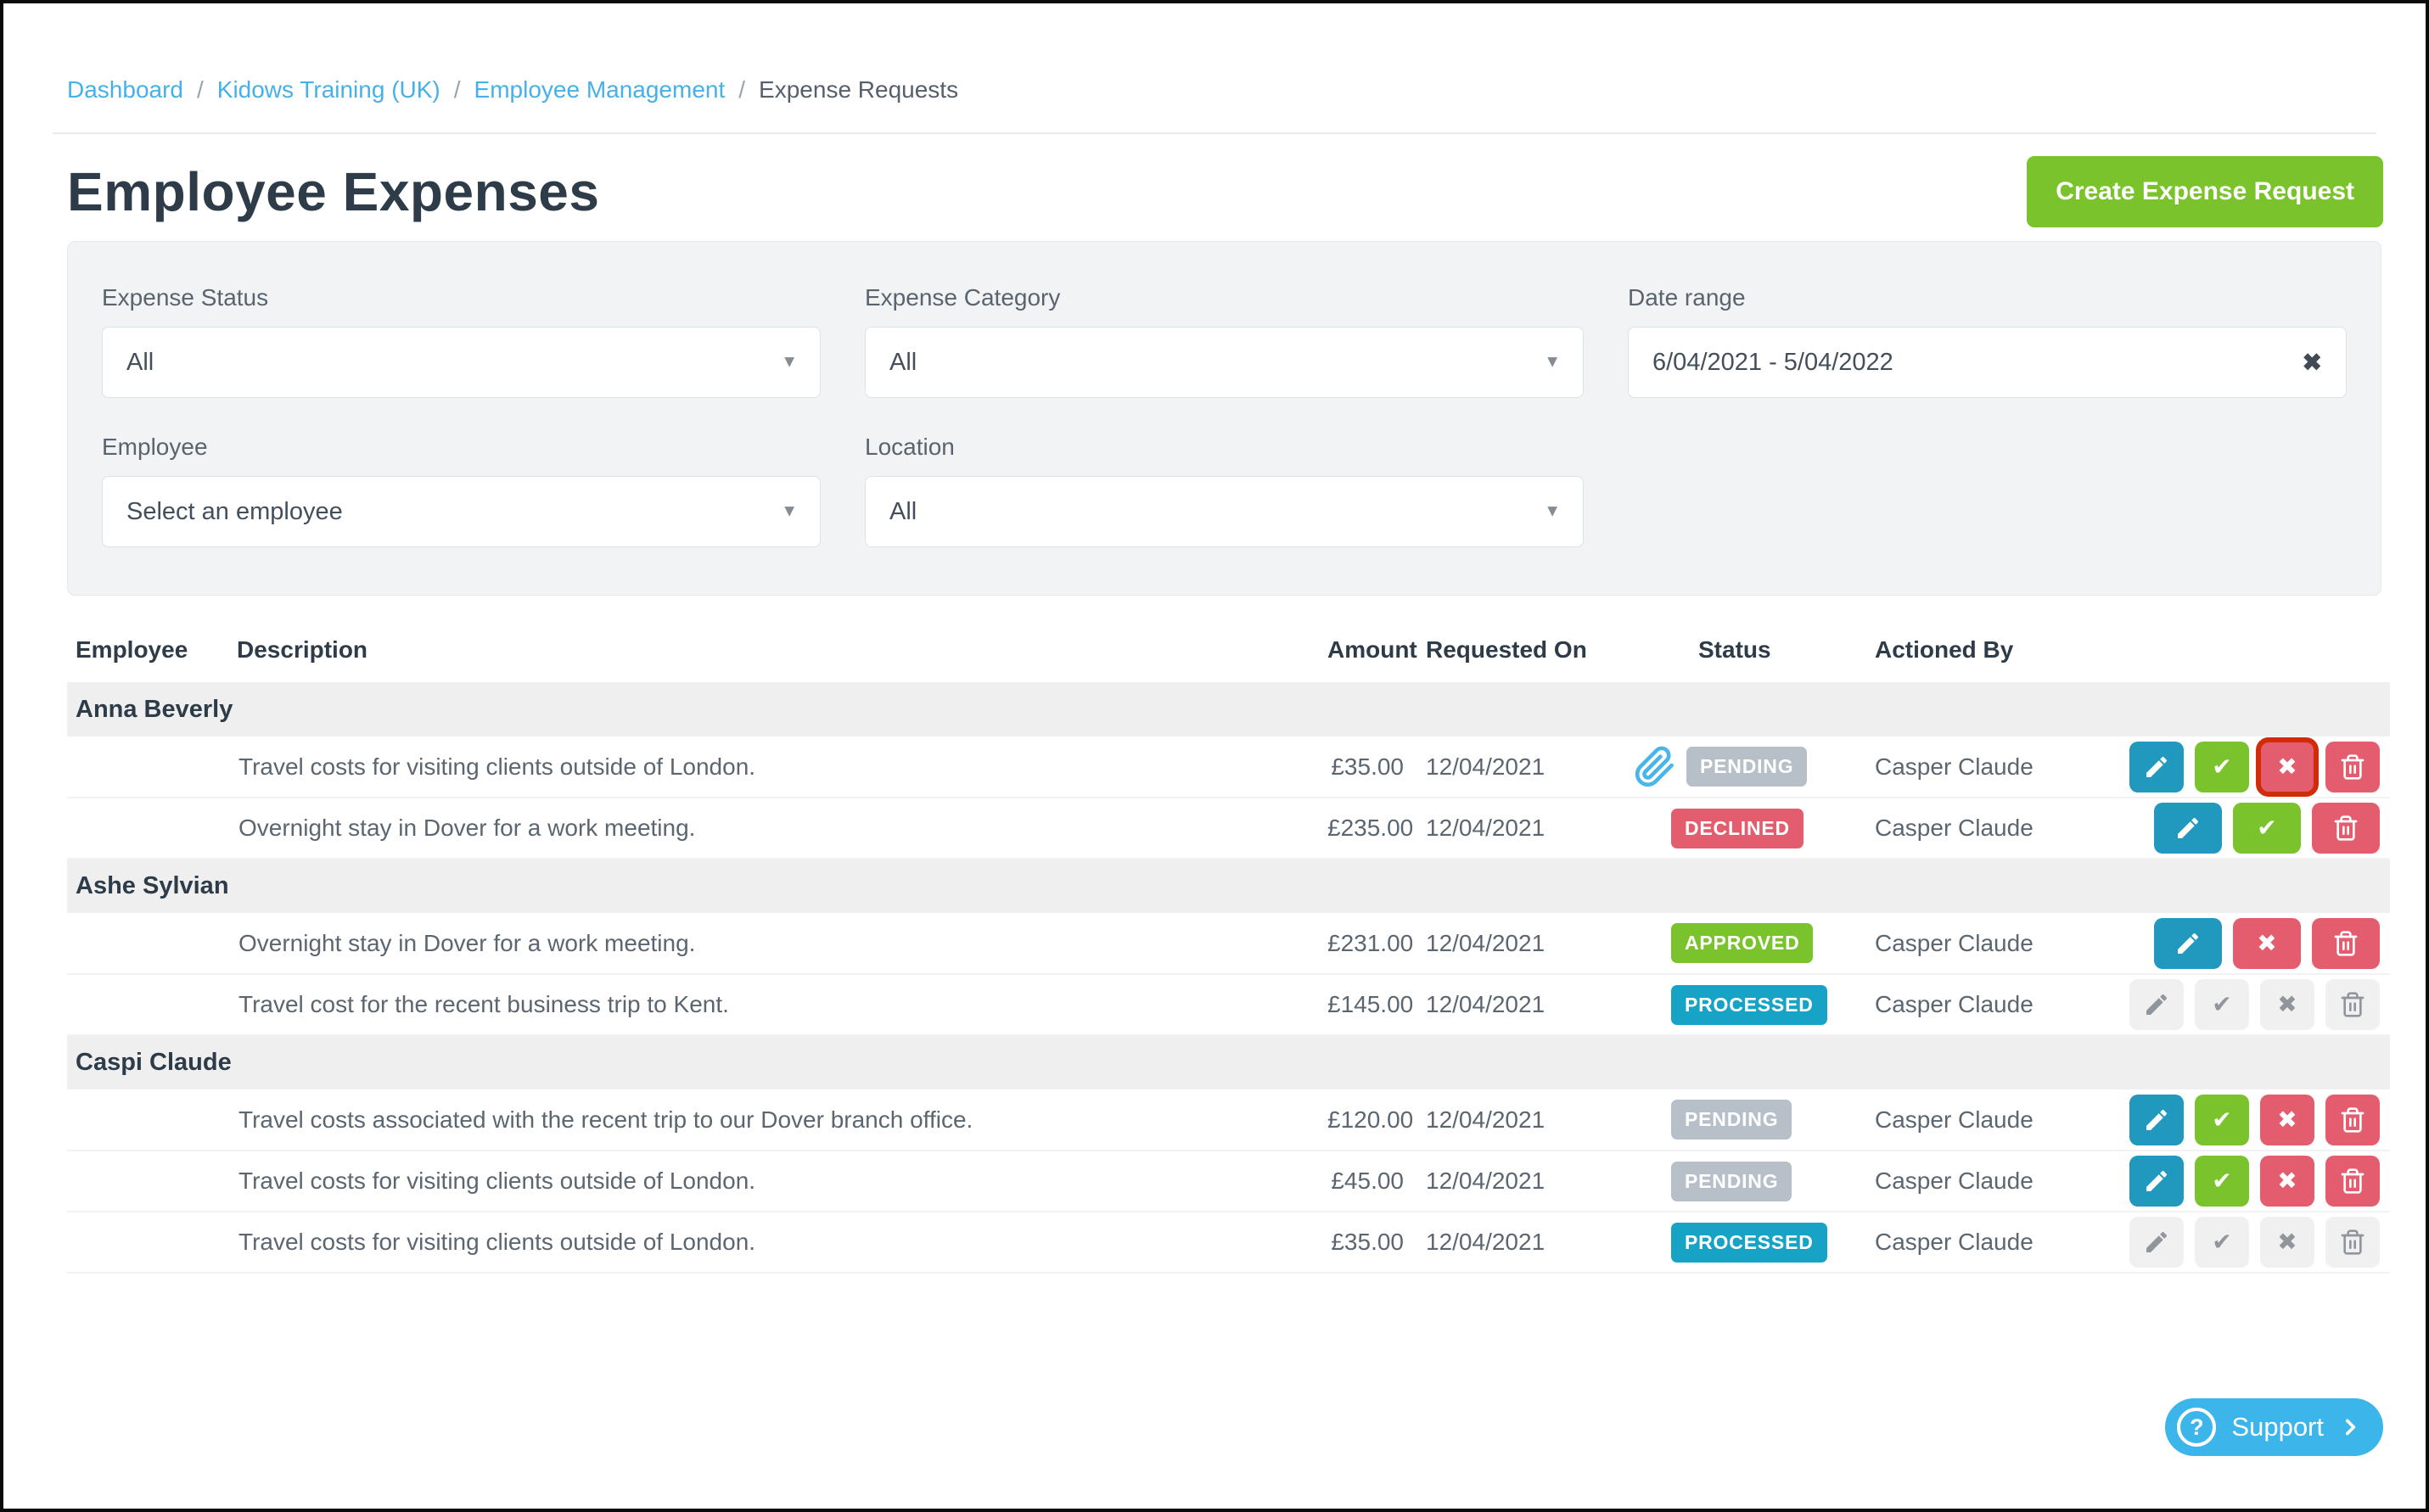 The width and height of the screenshot is (2429, 1512). I want to click on group-row-employee: Anna Beverly, so click(1228, 709).